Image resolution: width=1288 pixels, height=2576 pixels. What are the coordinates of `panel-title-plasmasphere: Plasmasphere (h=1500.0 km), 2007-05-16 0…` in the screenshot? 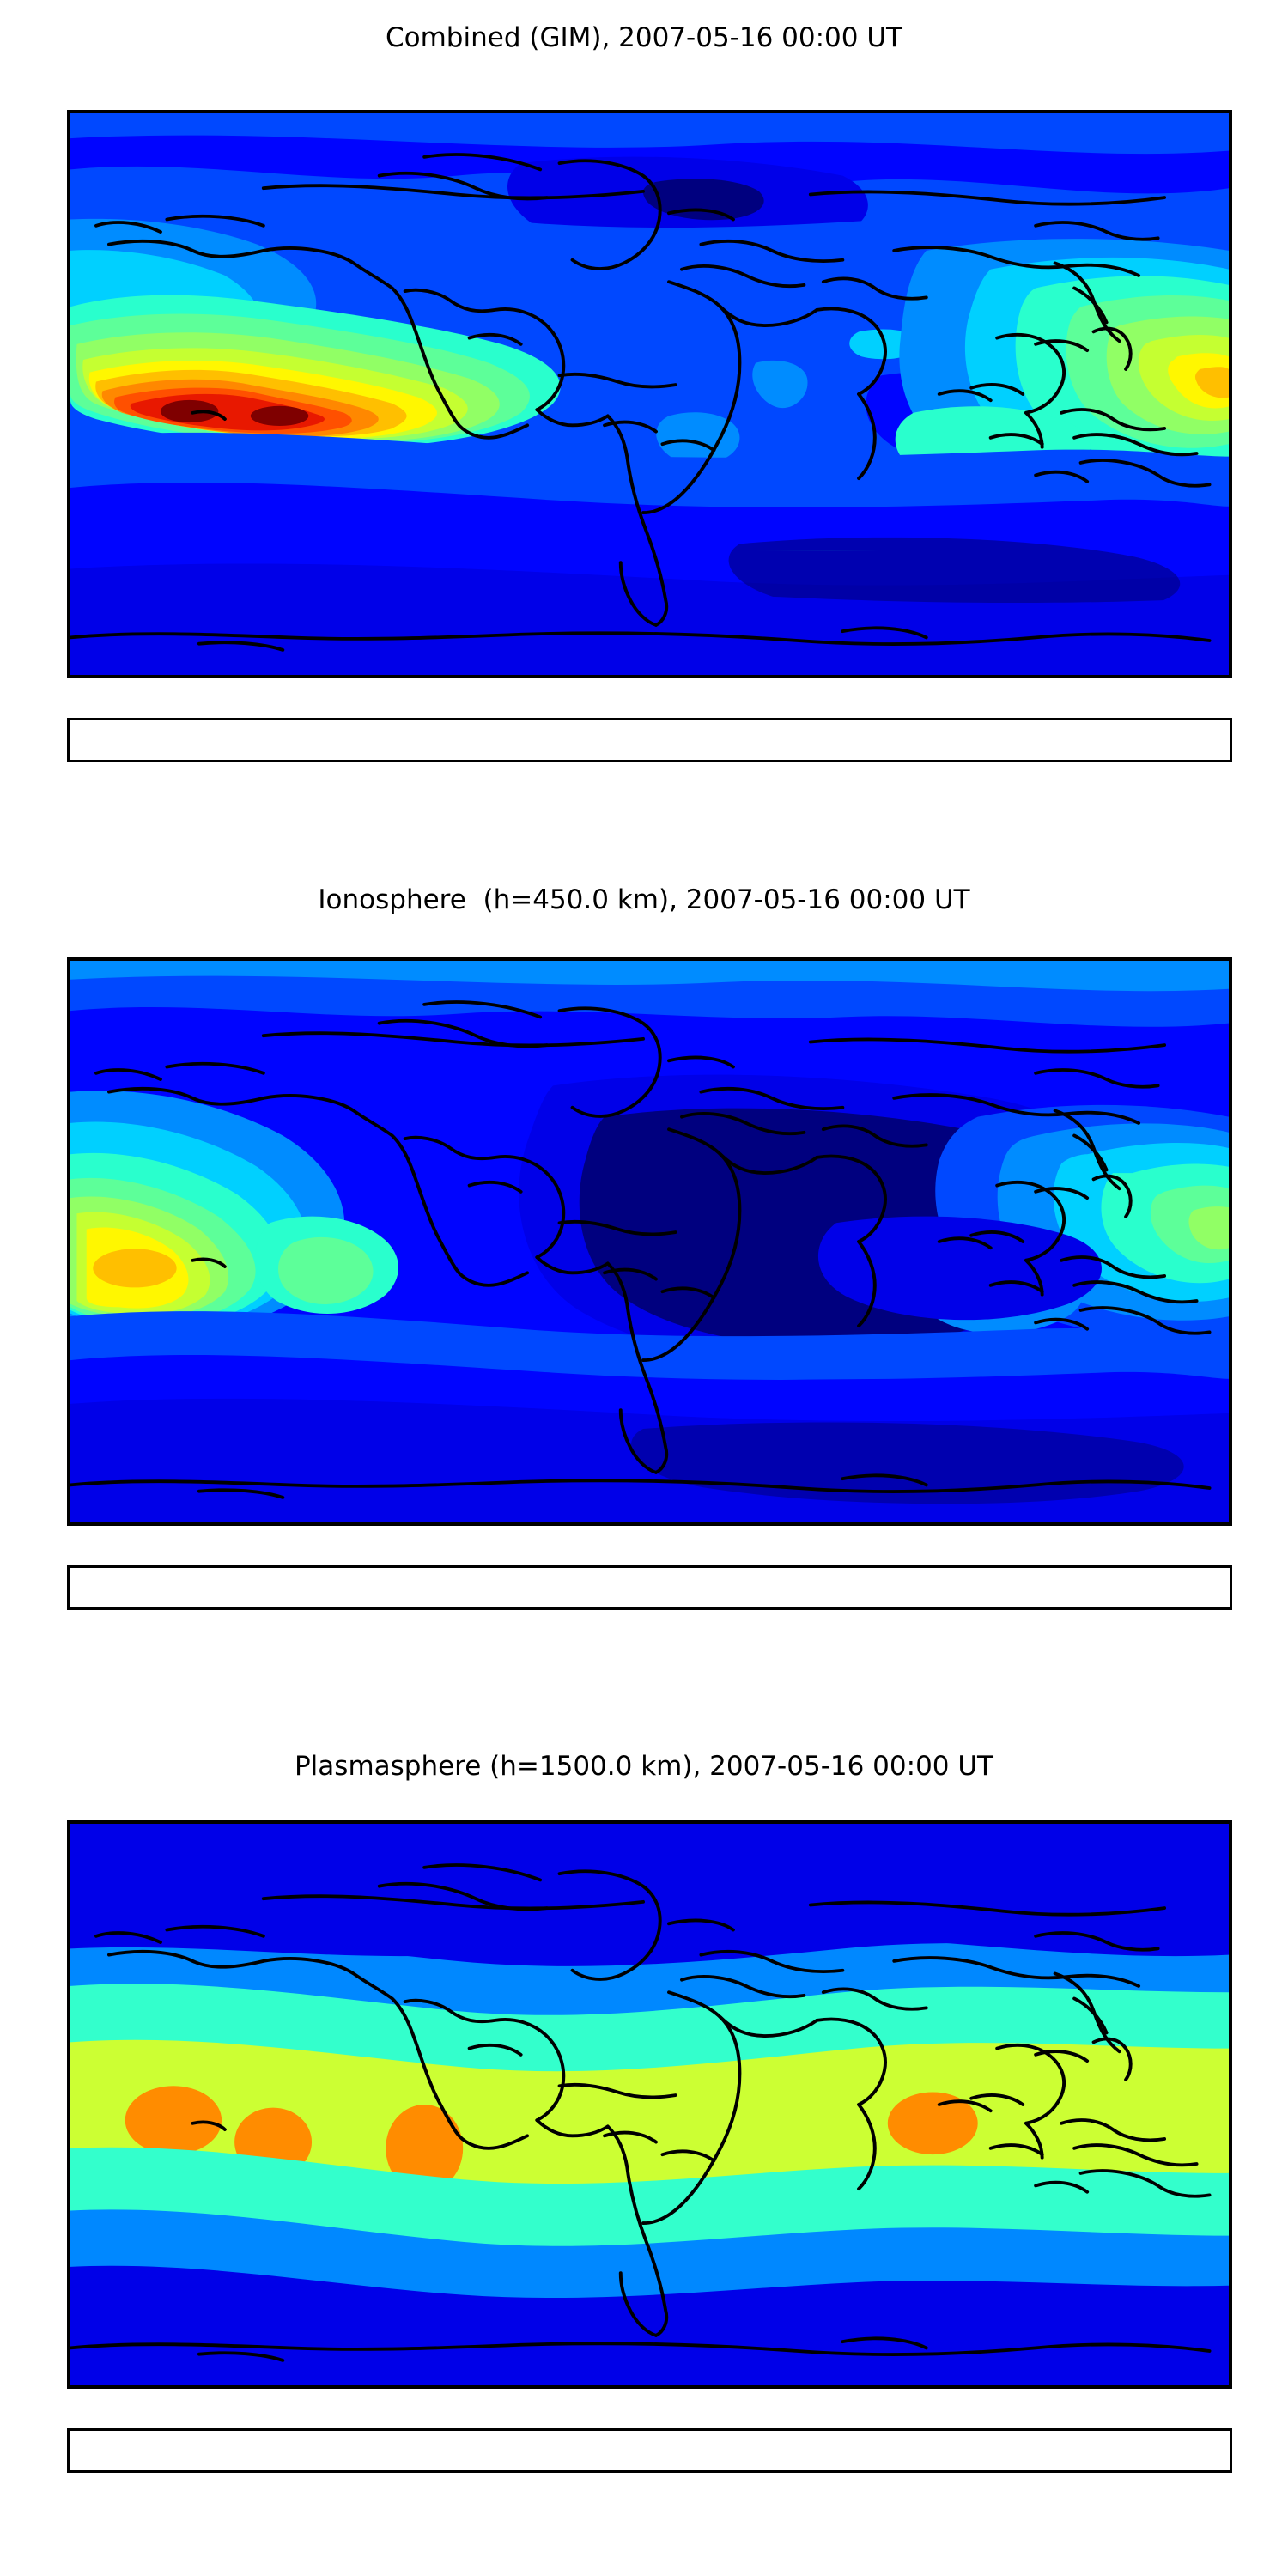 It's located at (643, 1767).